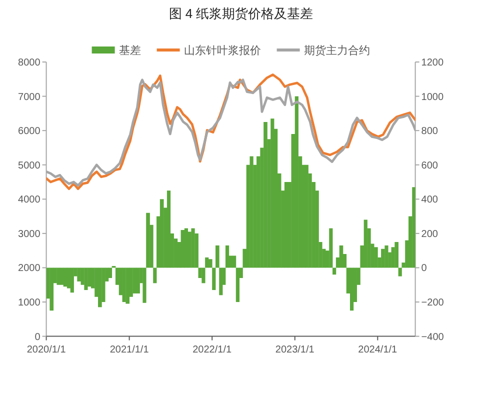 The image size is (482, 400). Describe the element at coordinates (37, 337) in the screenshot. I see `y-tick-label: 0` at that location.